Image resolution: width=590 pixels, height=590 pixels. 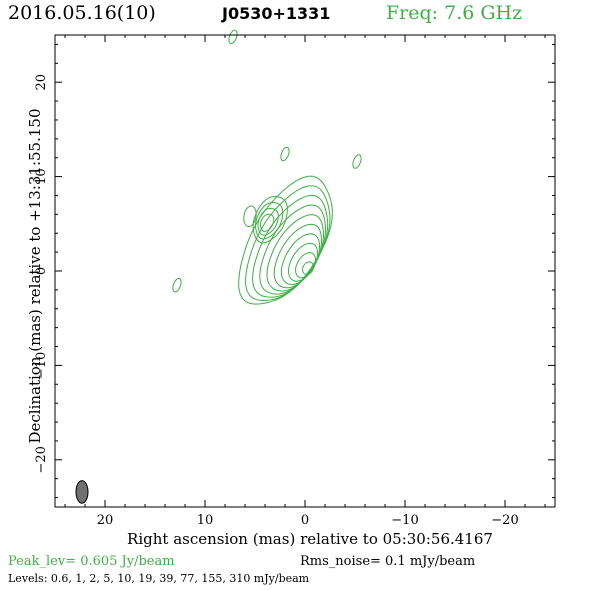 I want to click on source-name: J0530+1331, so click(x=276, y=13).